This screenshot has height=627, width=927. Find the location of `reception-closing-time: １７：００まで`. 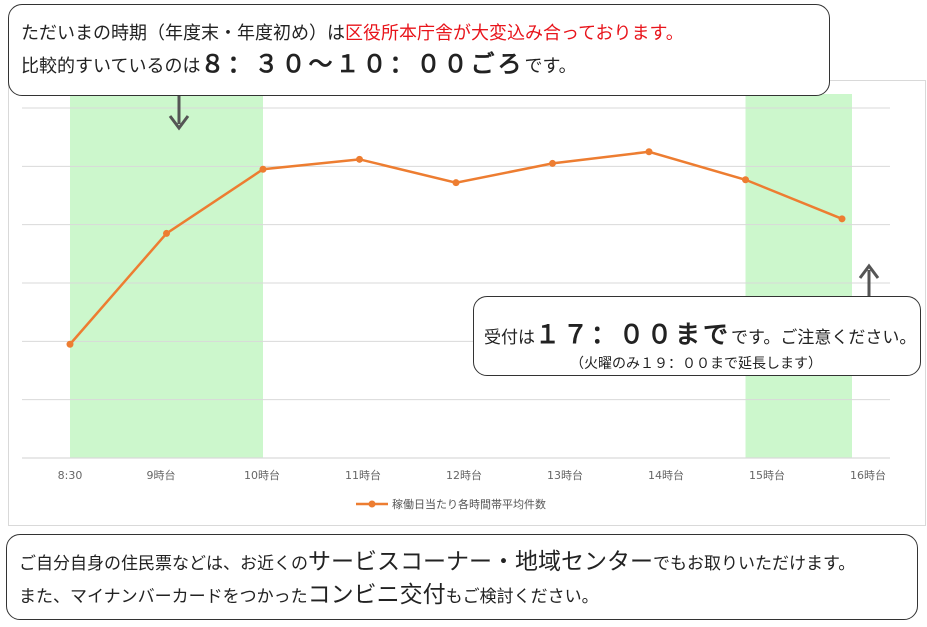

reception-closing-time: １７：００まで is located at coordinates (633, 334).